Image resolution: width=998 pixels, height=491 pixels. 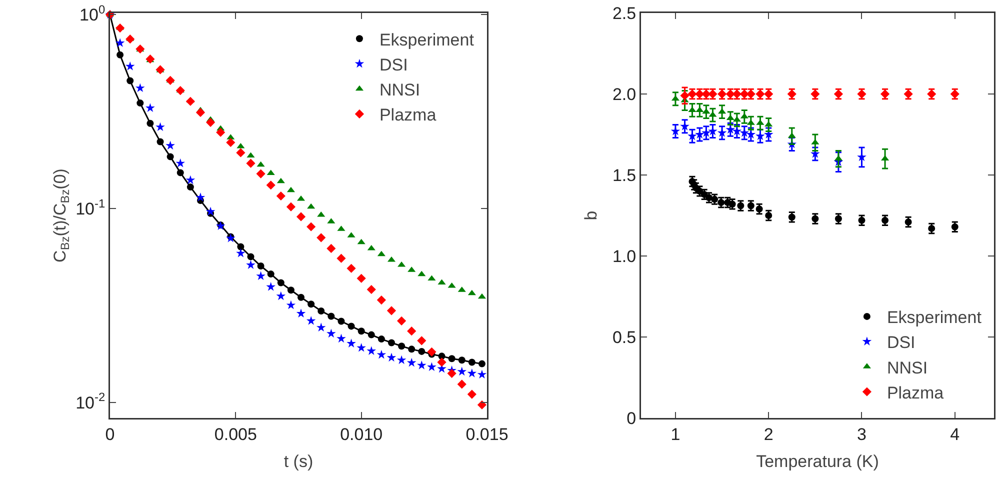 What do you see at coordinates (624, 337) in the screenshot?
I see `y-tick-label: 0.5` at bounding box center [624, 337].